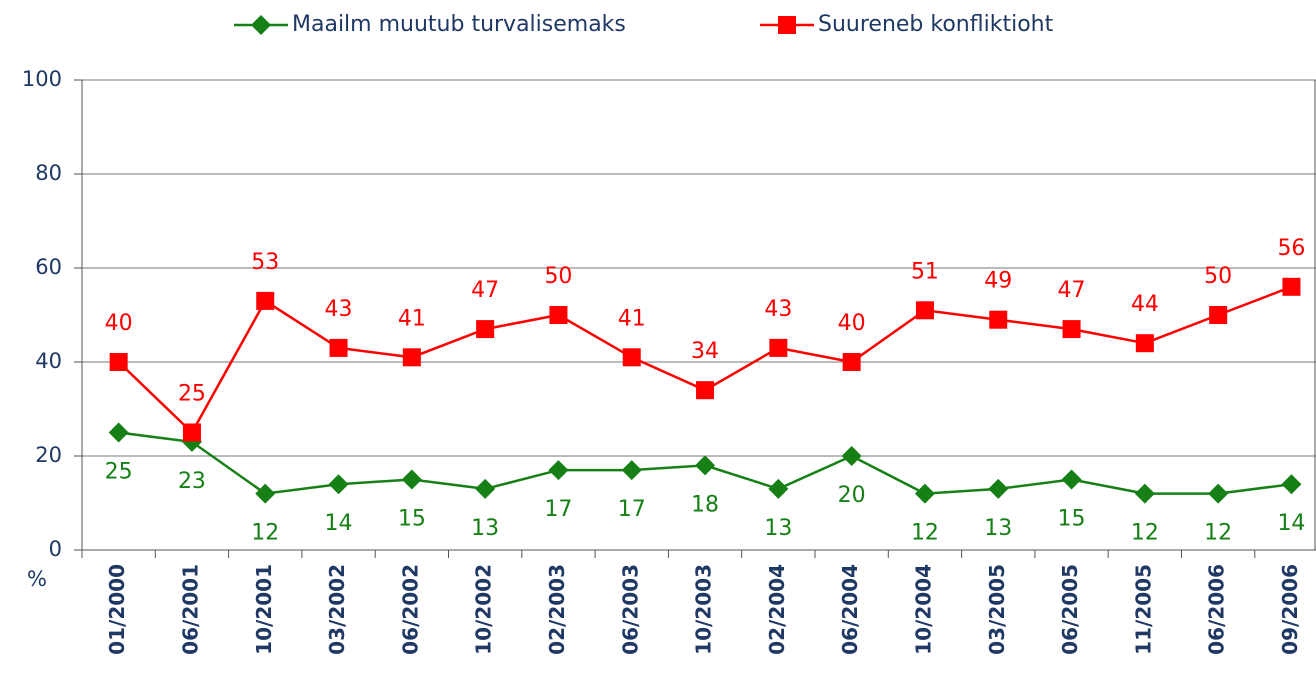 Image resolution: width=1316 pixels, height=689 pixels. What do you see at coordinates (998, 281) in the screenshot?
I see `data-label: 49` at bounding box center [998, 281].